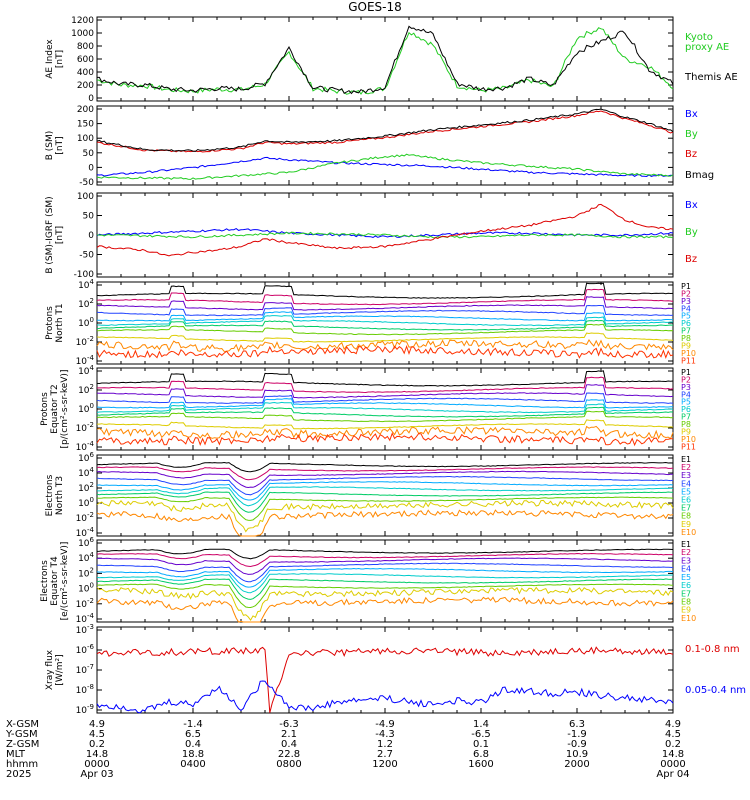 The image size is (750, 800). I want to click on footer-value: 6.8, so click(481, 754).